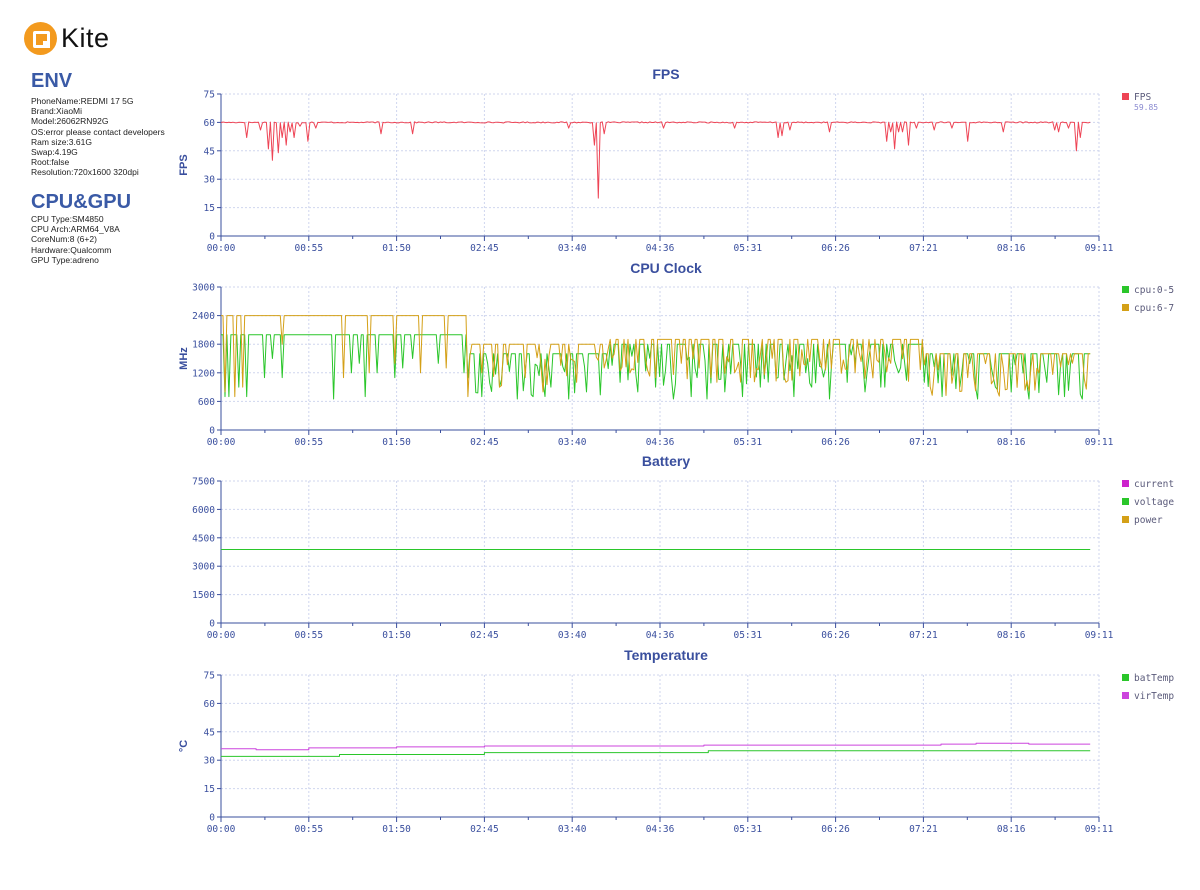 The image size is (1200, 890). I want to click on cpugpu-info-item: CPU Arch:ARM64_V8A, so click(75, 229).